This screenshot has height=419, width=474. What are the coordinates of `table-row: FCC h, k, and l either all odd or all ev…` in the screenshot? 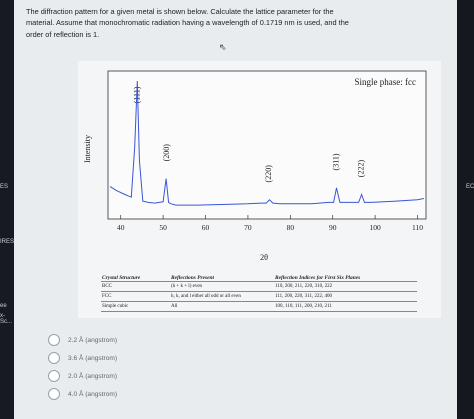 It's located at (259, 297).